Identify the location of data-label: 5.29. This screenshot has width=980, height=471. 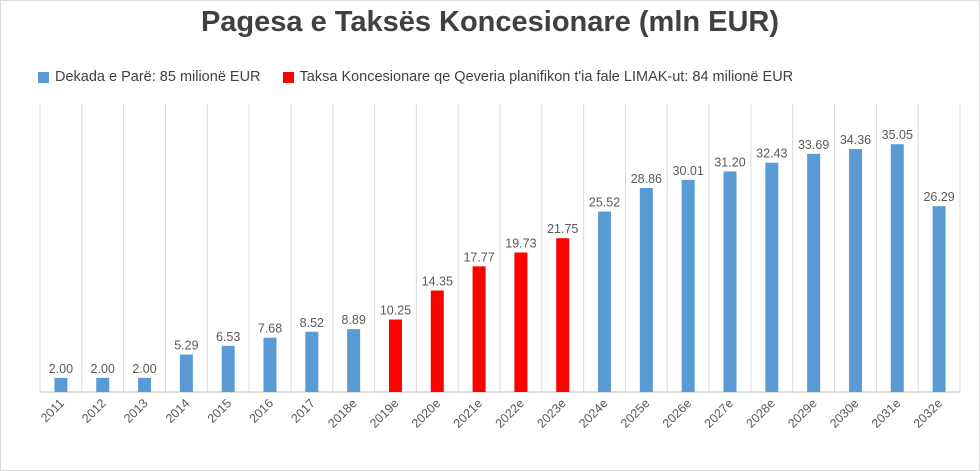
(186, 346).